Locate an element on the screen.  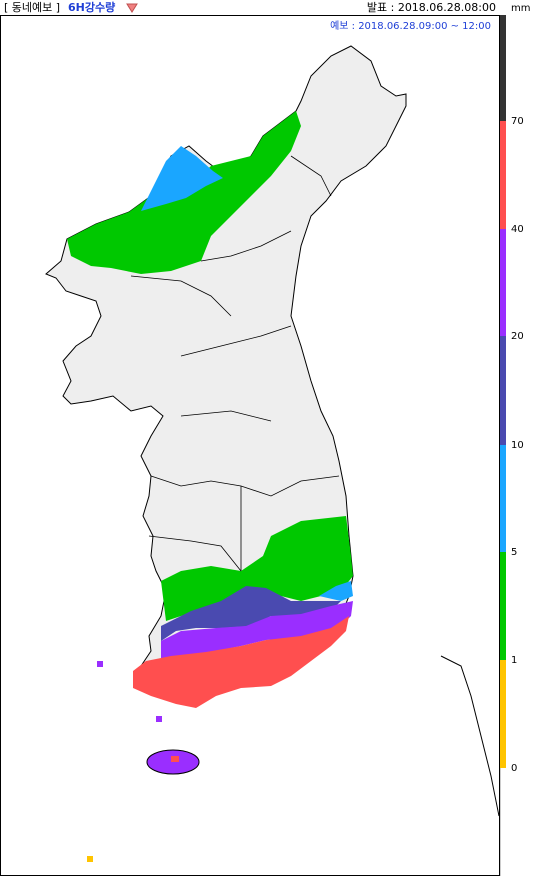
jeju-red-cell is located at coordinates (175, 759).